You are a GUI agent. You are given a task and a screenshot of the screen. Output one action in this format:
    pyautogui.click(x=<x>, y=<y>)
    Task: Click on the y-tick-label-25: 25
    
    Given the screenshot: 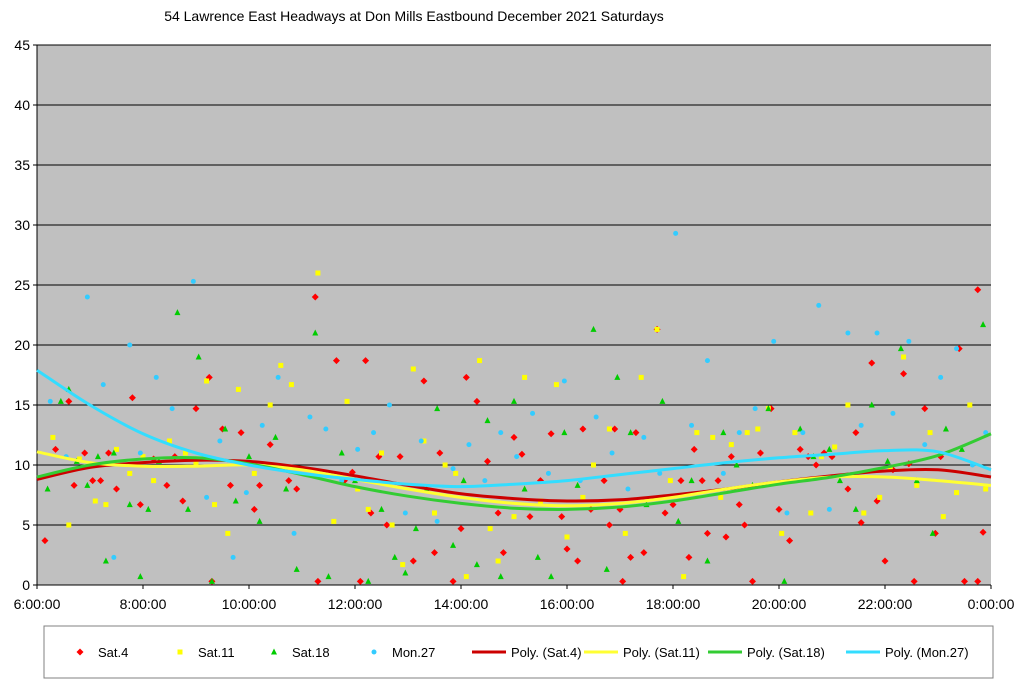 What is the action you would take?
    pyautogui.click(x=22, y=285)
    